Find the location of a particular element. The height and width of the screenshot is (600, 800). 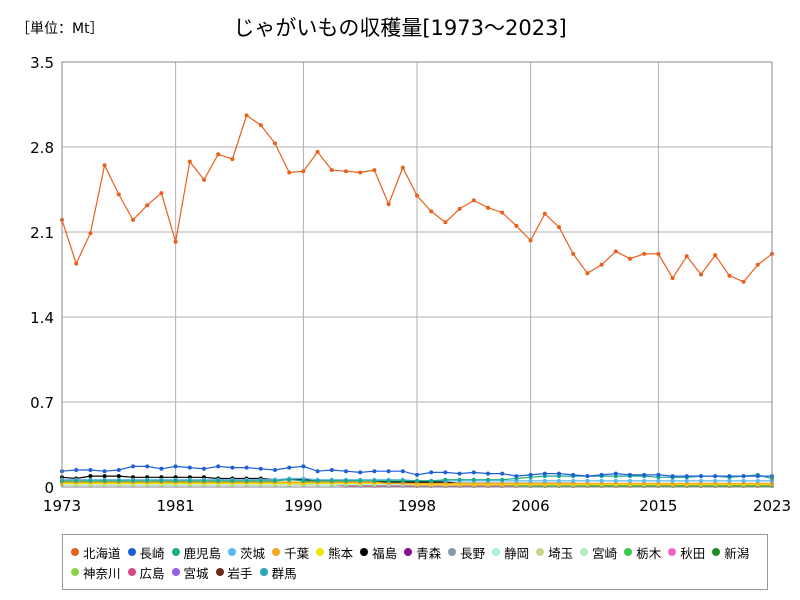

y-tick-label: 3.5 is located at coordinates (42, 63).